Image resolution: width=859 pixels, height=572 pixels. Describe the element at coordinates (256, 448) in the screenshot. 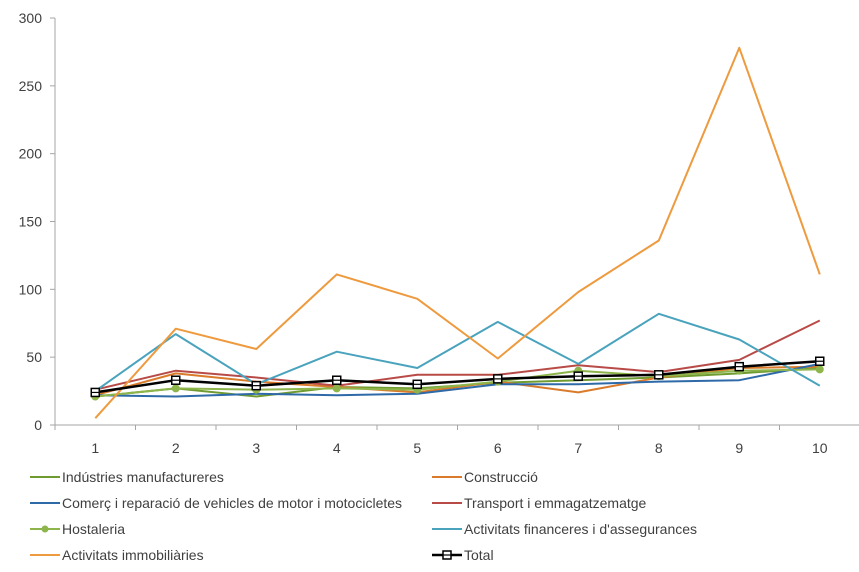

I see `x-tick-label: 3` at that location.